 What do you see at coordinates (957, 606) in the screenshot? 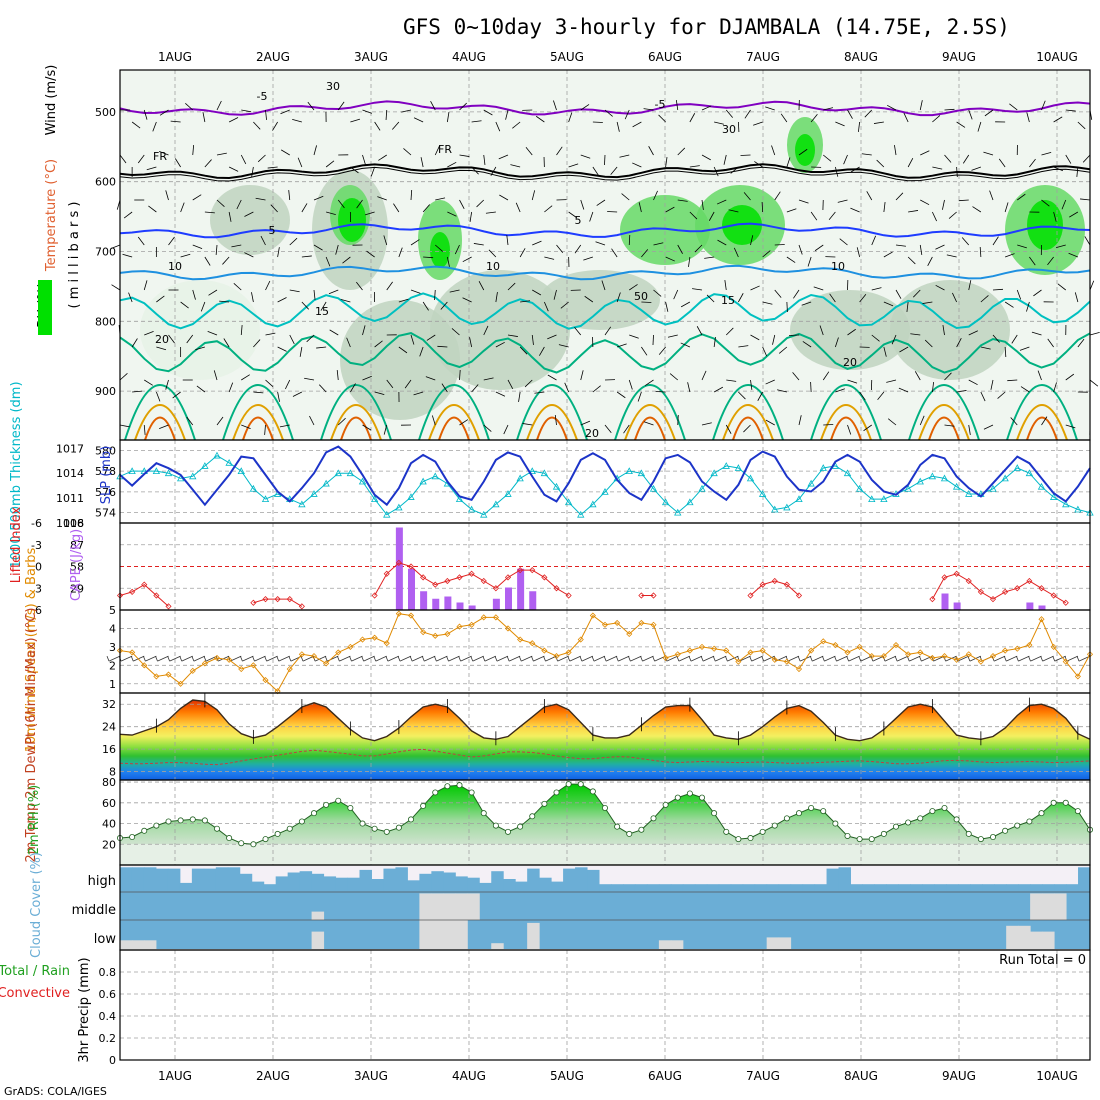
I see `cape-bar` at bounding box center [957, 606].